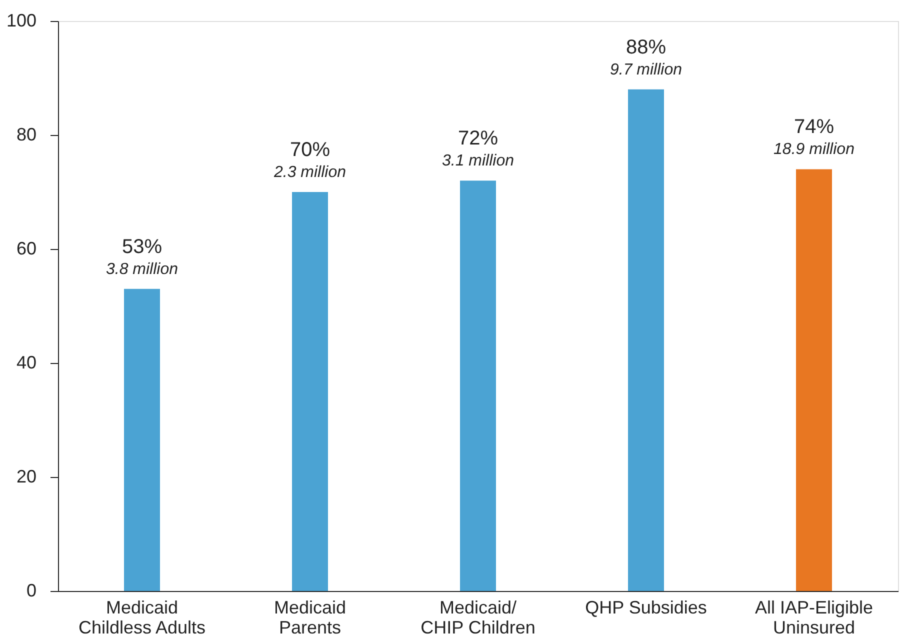  What do you see at coordinates (31, 590) in the screenshot?
I see `y-tick-label: 0` at bounding box center [31, 590].